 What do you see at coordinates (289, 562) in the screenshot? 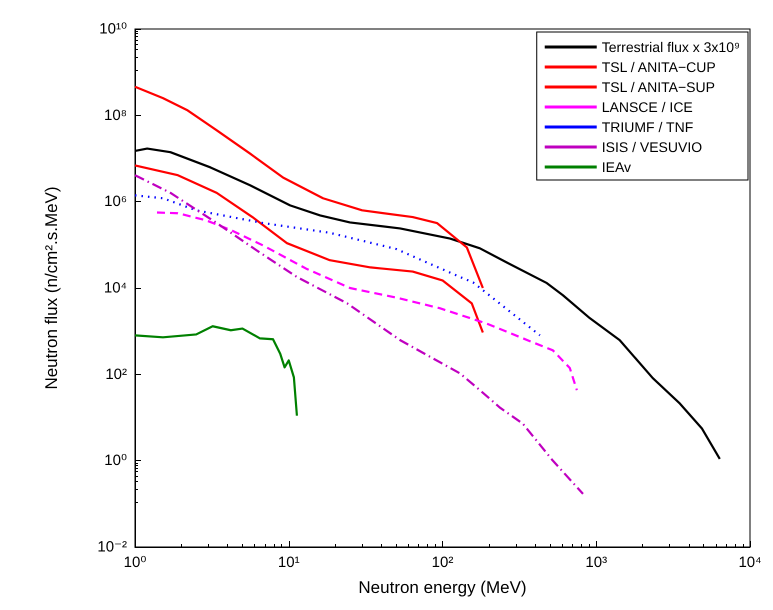
I see `x-tick-label: 10¹` at bounding box center [289, 562].